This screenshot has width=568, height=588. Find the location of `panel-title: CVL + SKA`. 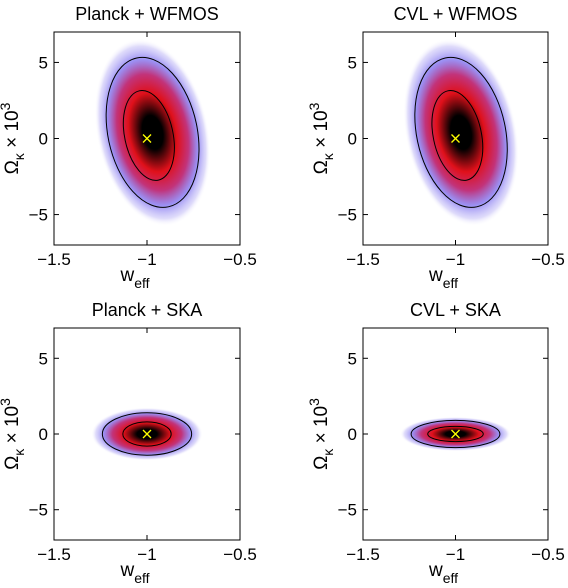

panel-title: CVL + SKA is located at coordinates (455, 310).